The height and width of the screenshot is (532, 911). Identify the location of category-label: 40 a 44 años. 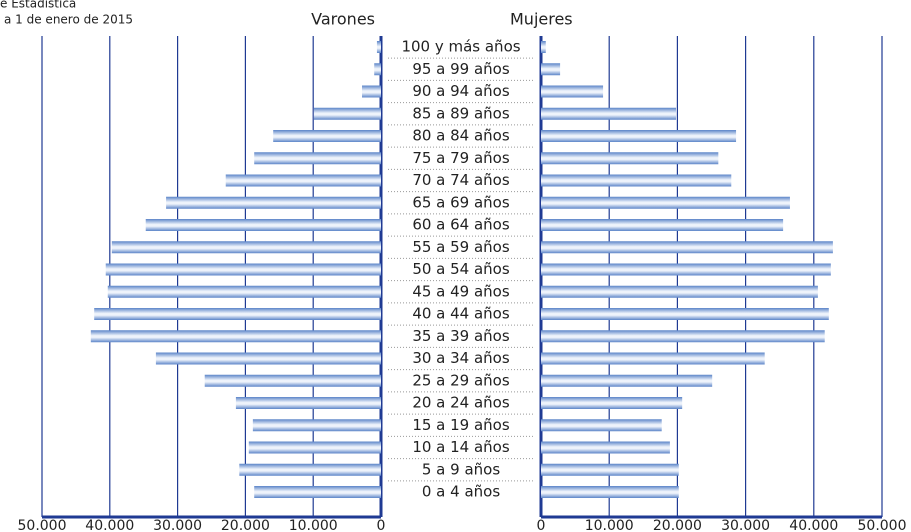
(461, 314).